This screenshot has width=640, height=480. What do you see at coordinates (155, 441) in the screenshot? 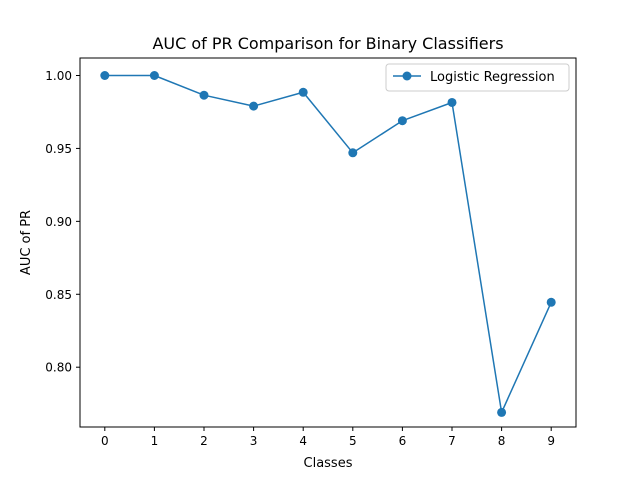
I see `x-tick-label: 1` at bounding box center [155, 441].